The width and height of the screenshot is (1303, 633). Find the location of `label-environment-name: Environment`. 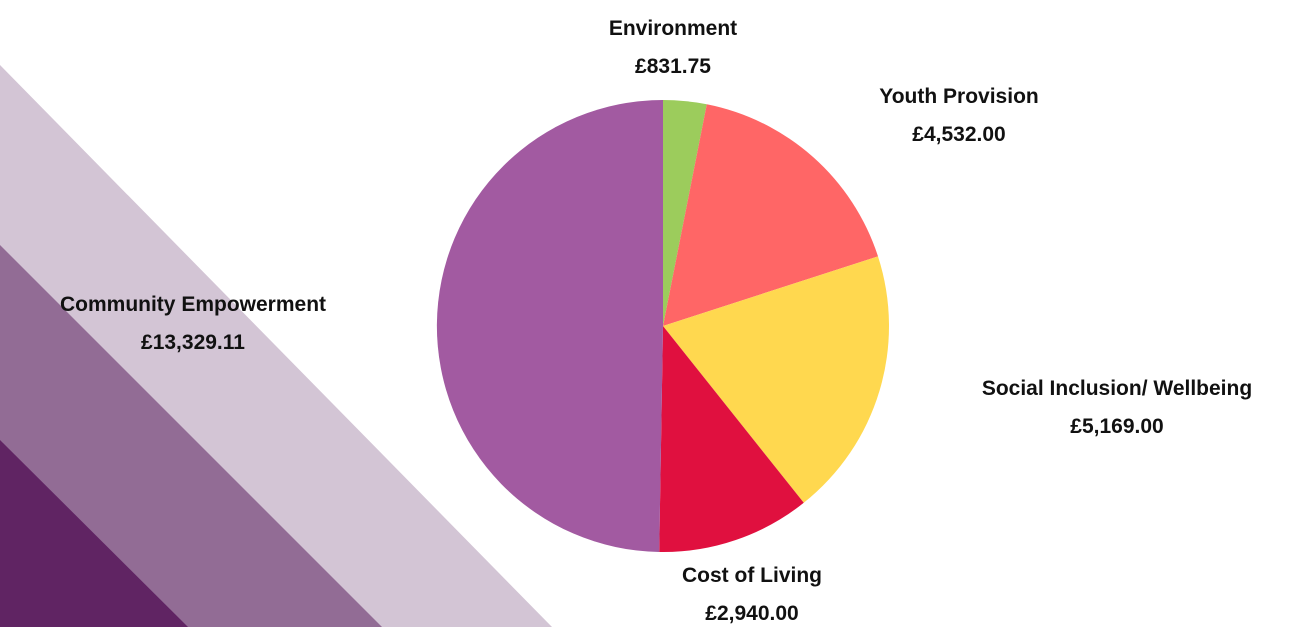

label-environment-name: Environment is located at coordinates (673, 28).